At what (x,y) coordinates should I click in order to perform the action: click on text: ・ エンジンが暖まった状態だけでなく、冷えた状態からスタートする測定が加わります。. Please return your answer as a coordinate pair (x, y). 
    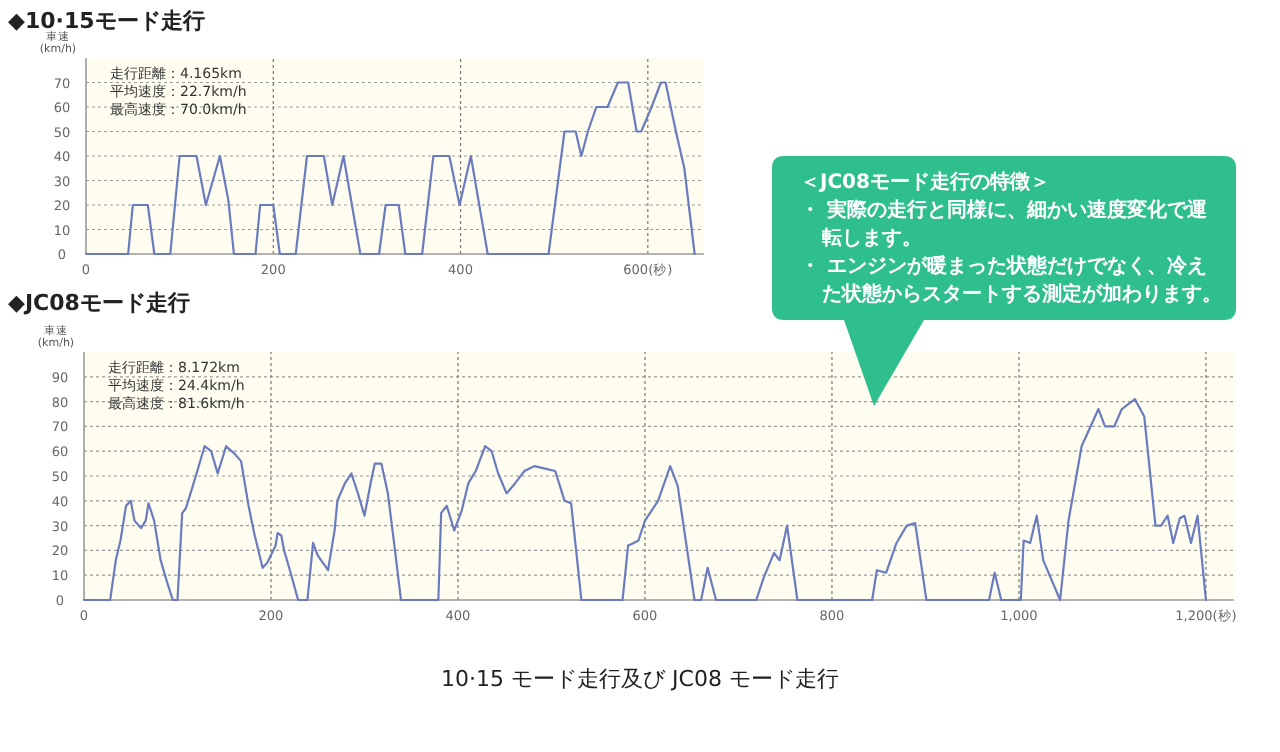
    Looking at the image, I should click on (1011, 280).